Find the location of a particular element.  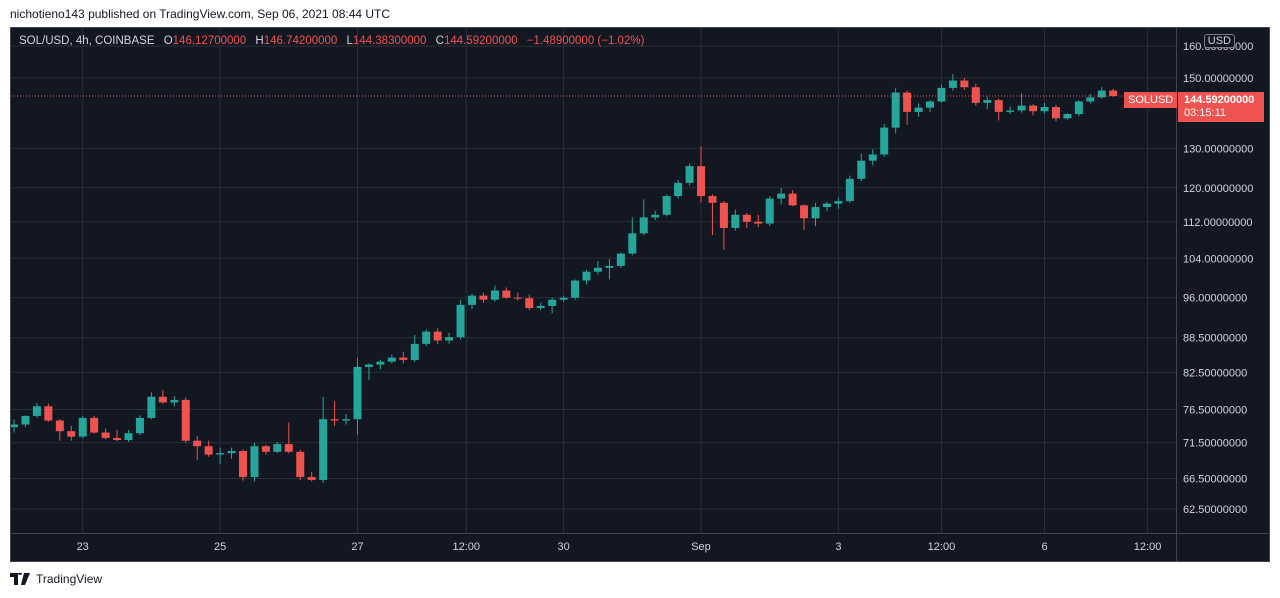

price-tick-label: 82.50000000 is located at coordinates (1215, 373).